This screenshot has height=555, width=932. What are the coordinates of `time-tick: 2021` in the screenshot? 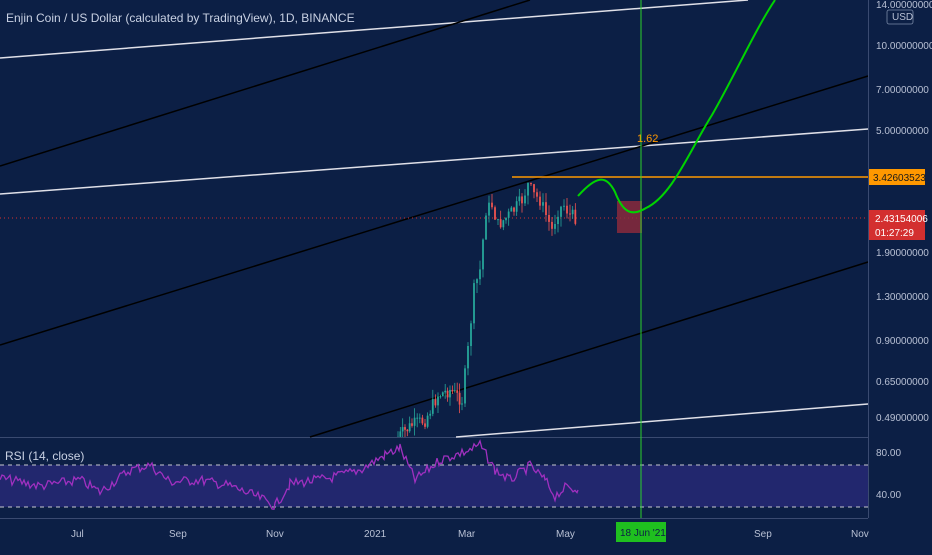 It's located at (375, 534).